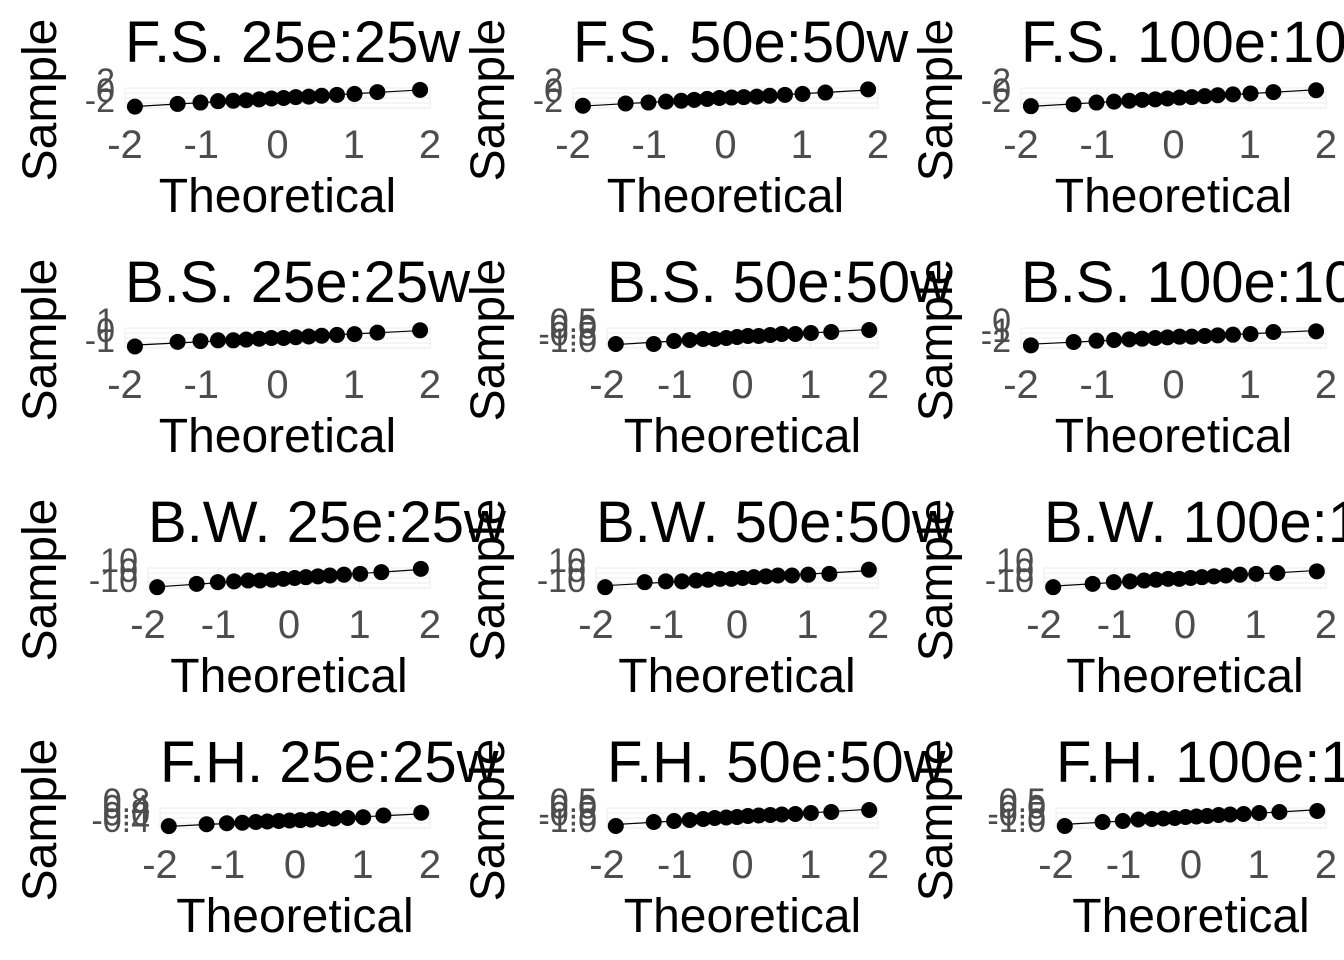  What do you see at coordinates (105, 81) in the screenshot?
I see `y-tick-label: 2` at bounding box center [105, 81].